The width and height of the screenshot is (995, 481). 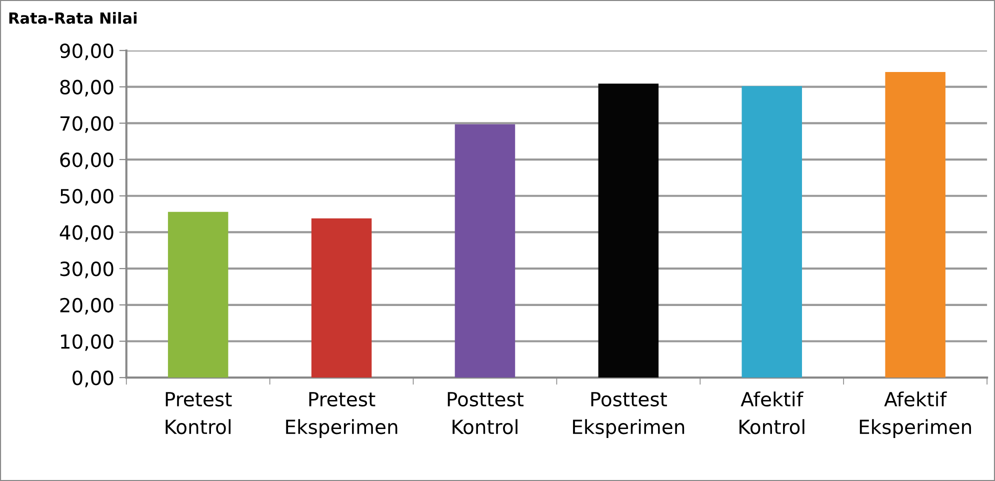 What do you see at coordinates (486, 413) in the screenshot?
I see `x-tick-label: Posttest Kontrol` at bounding box center [486, 413].